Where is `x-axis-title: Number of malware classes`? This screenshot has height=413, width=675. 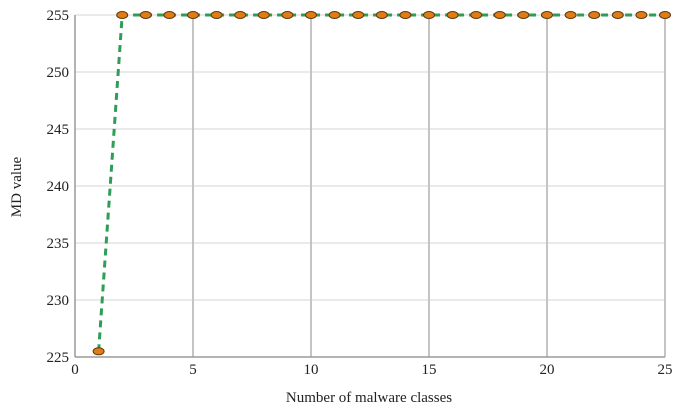 x-axis-title: Number of malware classes is located at coordinates (369, 398).